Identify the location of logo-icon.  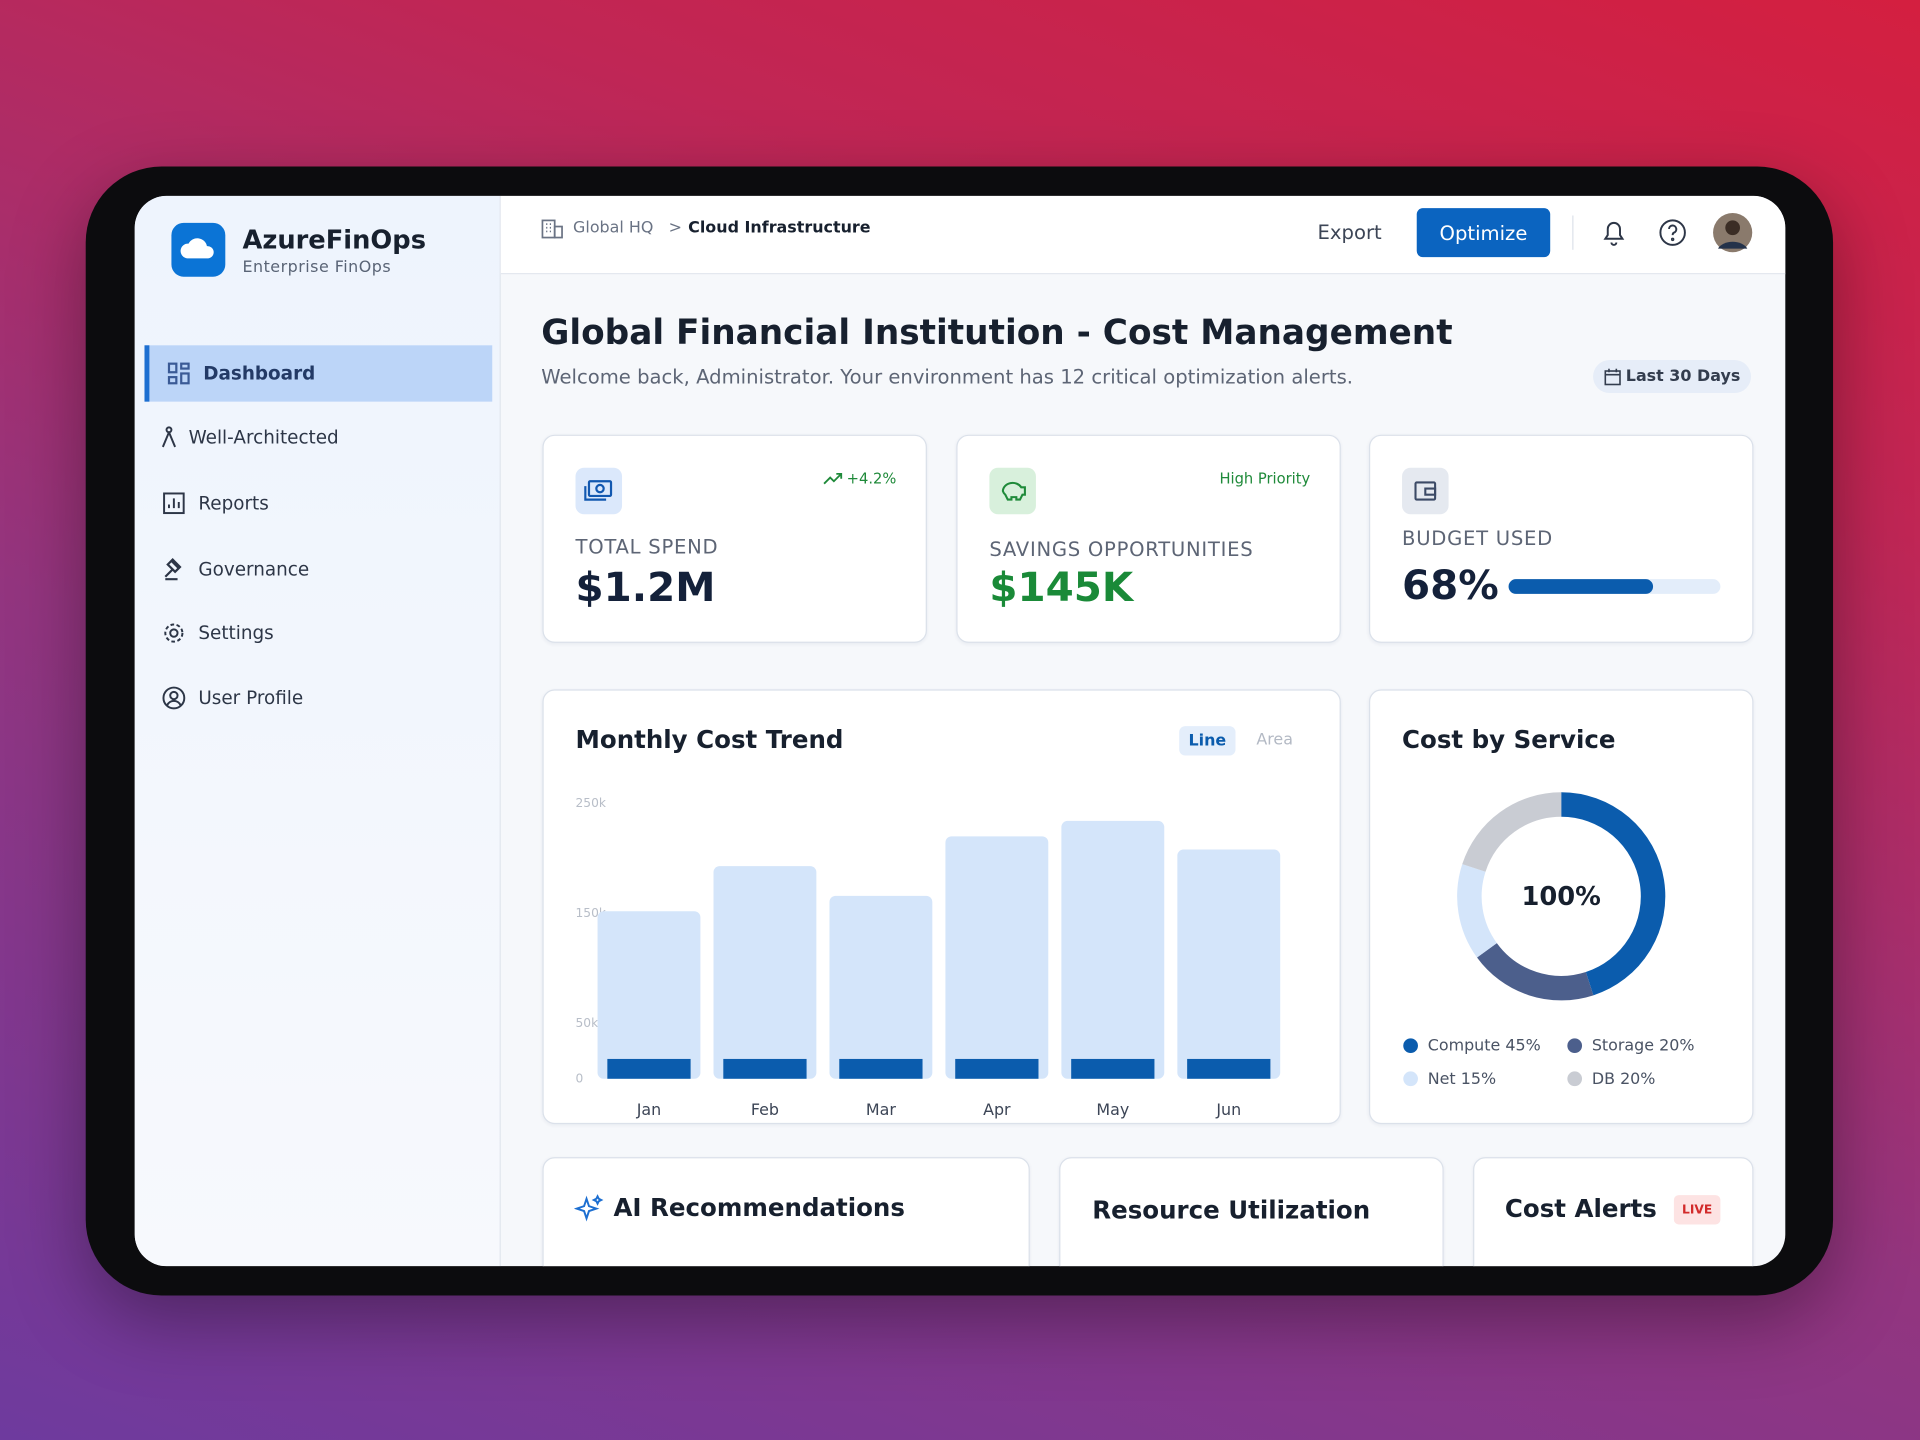
(197, 248).